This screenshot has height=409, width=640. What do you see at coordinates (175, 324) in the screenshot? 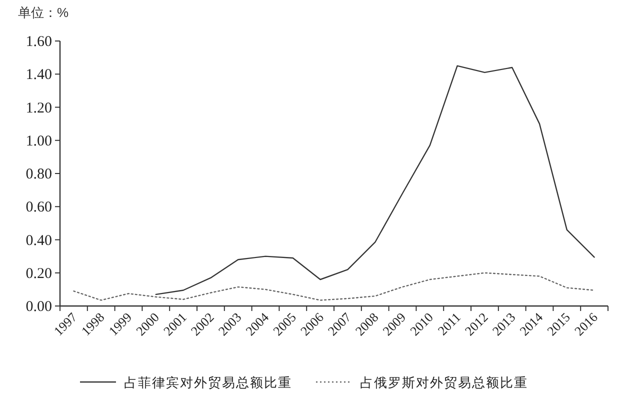
I see `x-tick-label: 2001` at bounding box center [175, 324].